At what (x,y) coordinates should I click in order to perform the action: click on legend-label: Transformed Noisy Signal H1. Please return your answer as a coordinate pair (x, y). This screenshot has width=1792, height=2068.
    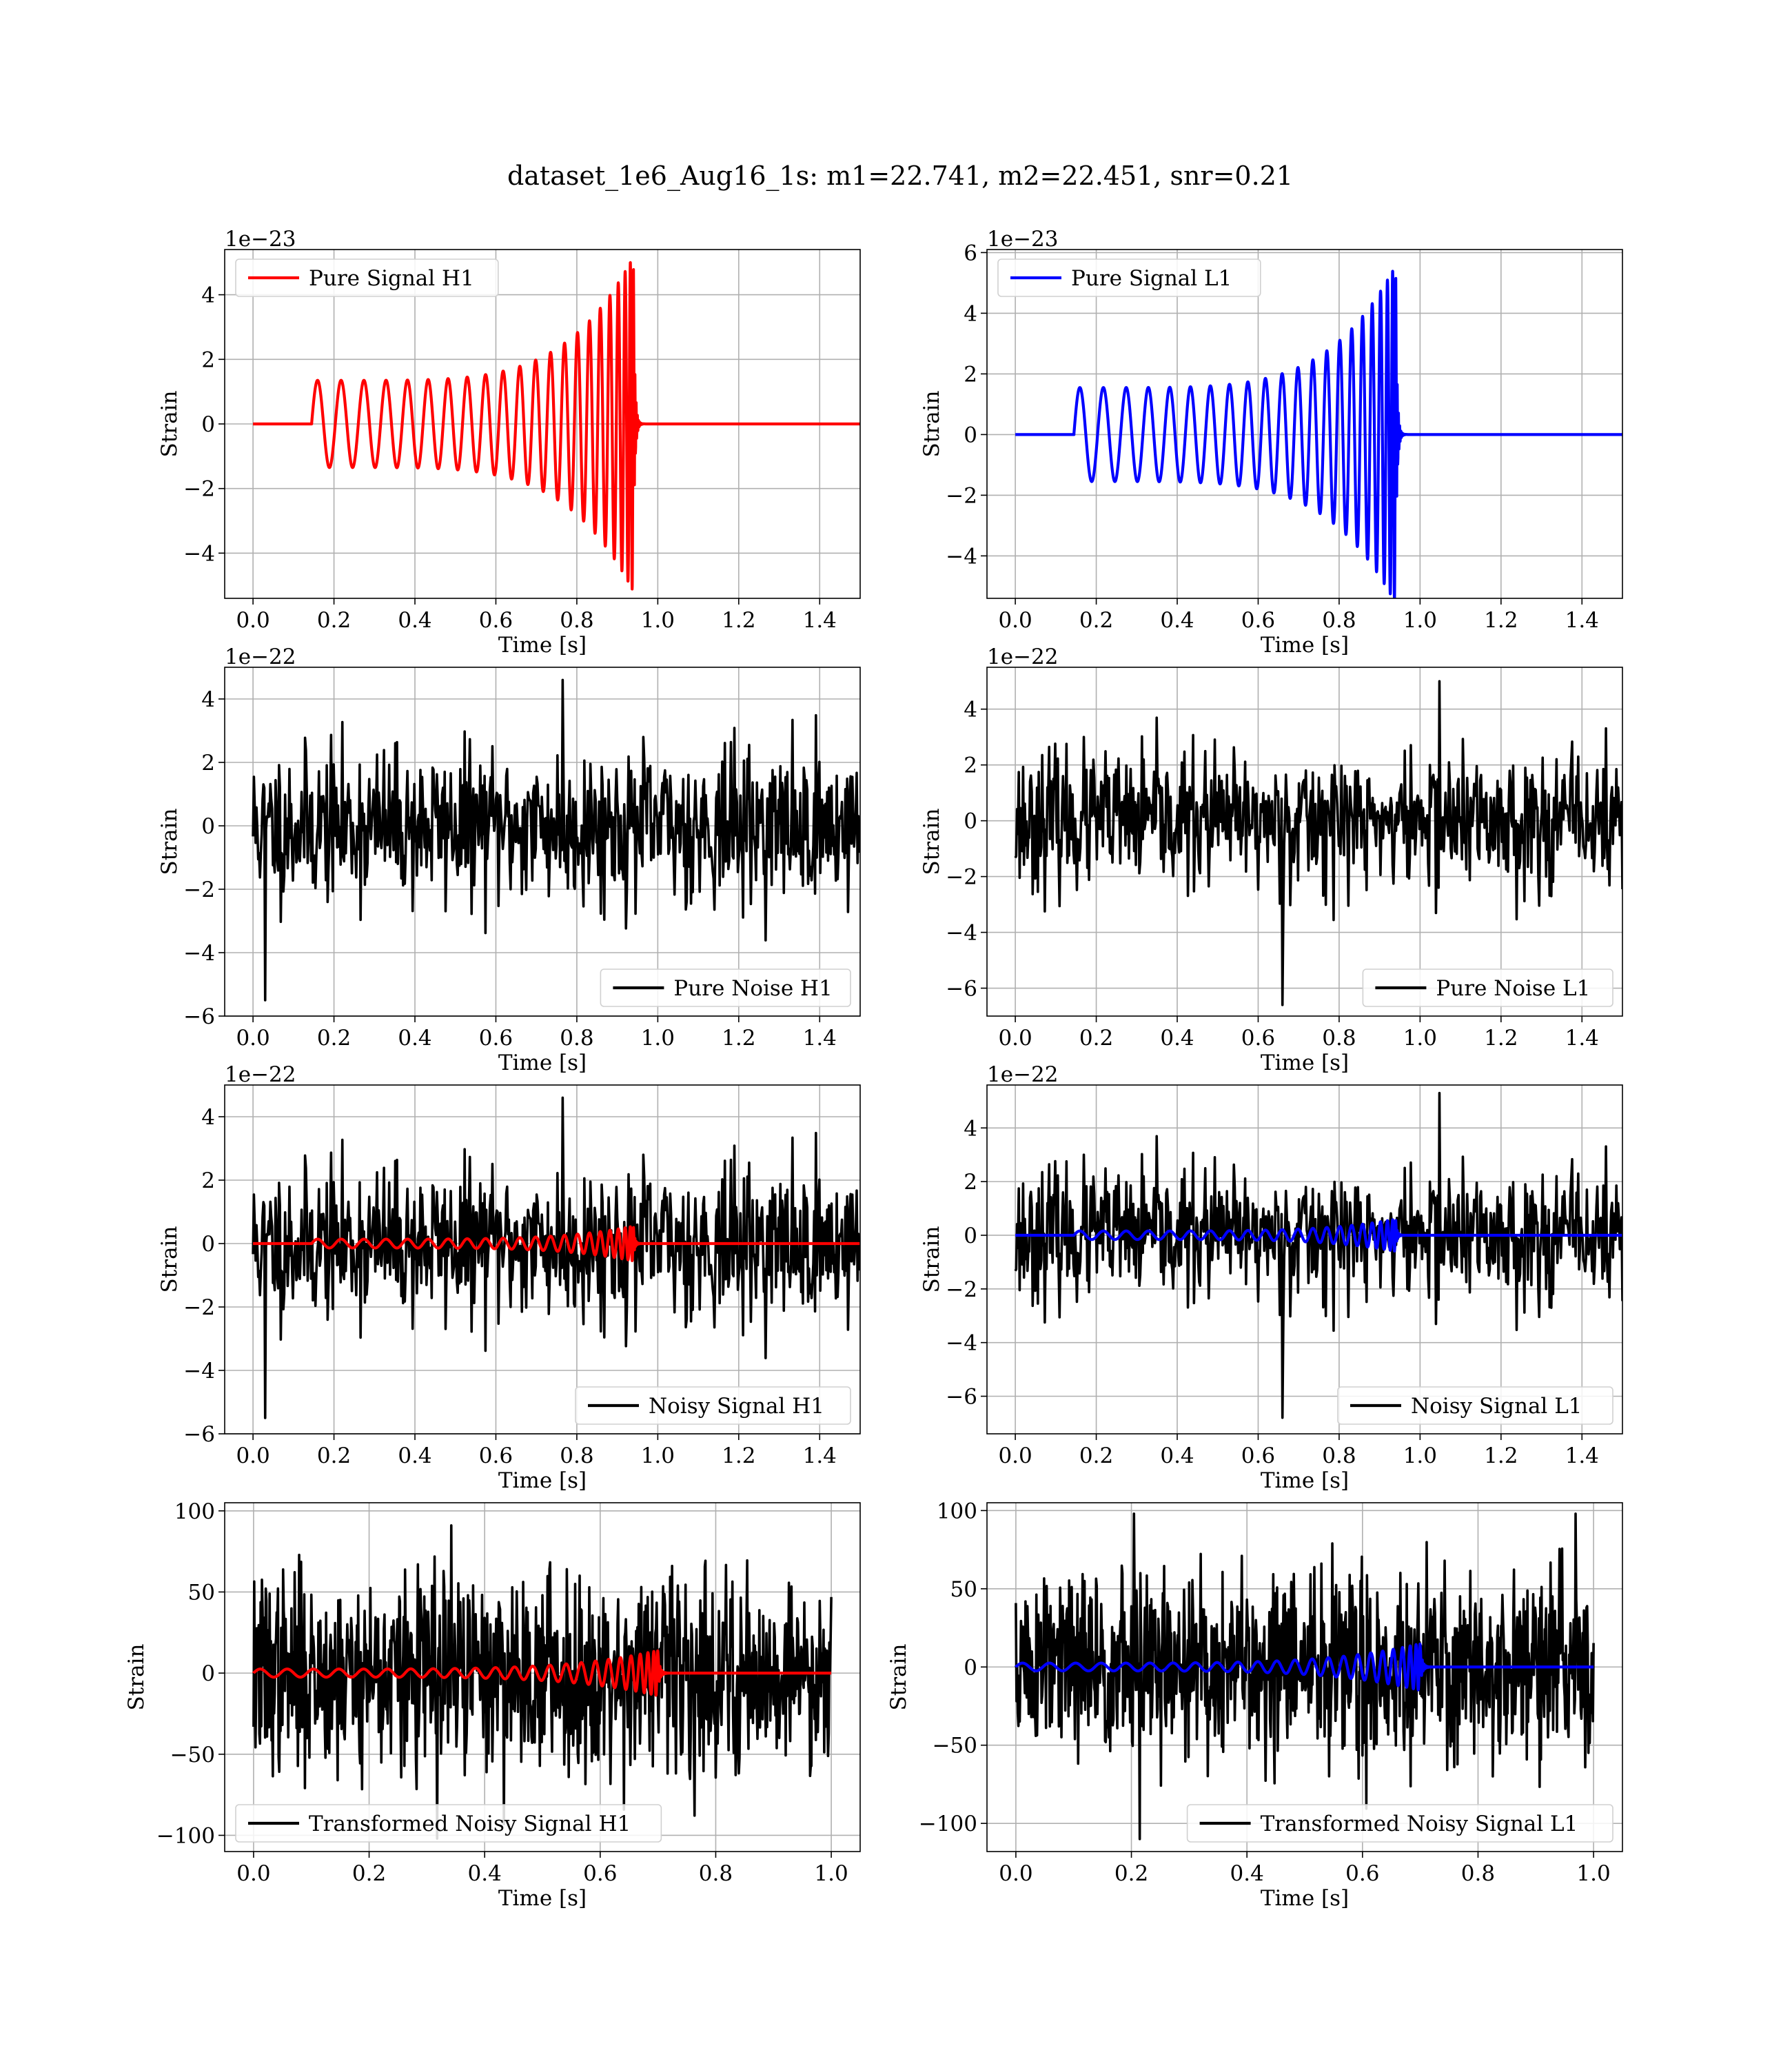
    Looking at the image, I should click on (470, 1824).